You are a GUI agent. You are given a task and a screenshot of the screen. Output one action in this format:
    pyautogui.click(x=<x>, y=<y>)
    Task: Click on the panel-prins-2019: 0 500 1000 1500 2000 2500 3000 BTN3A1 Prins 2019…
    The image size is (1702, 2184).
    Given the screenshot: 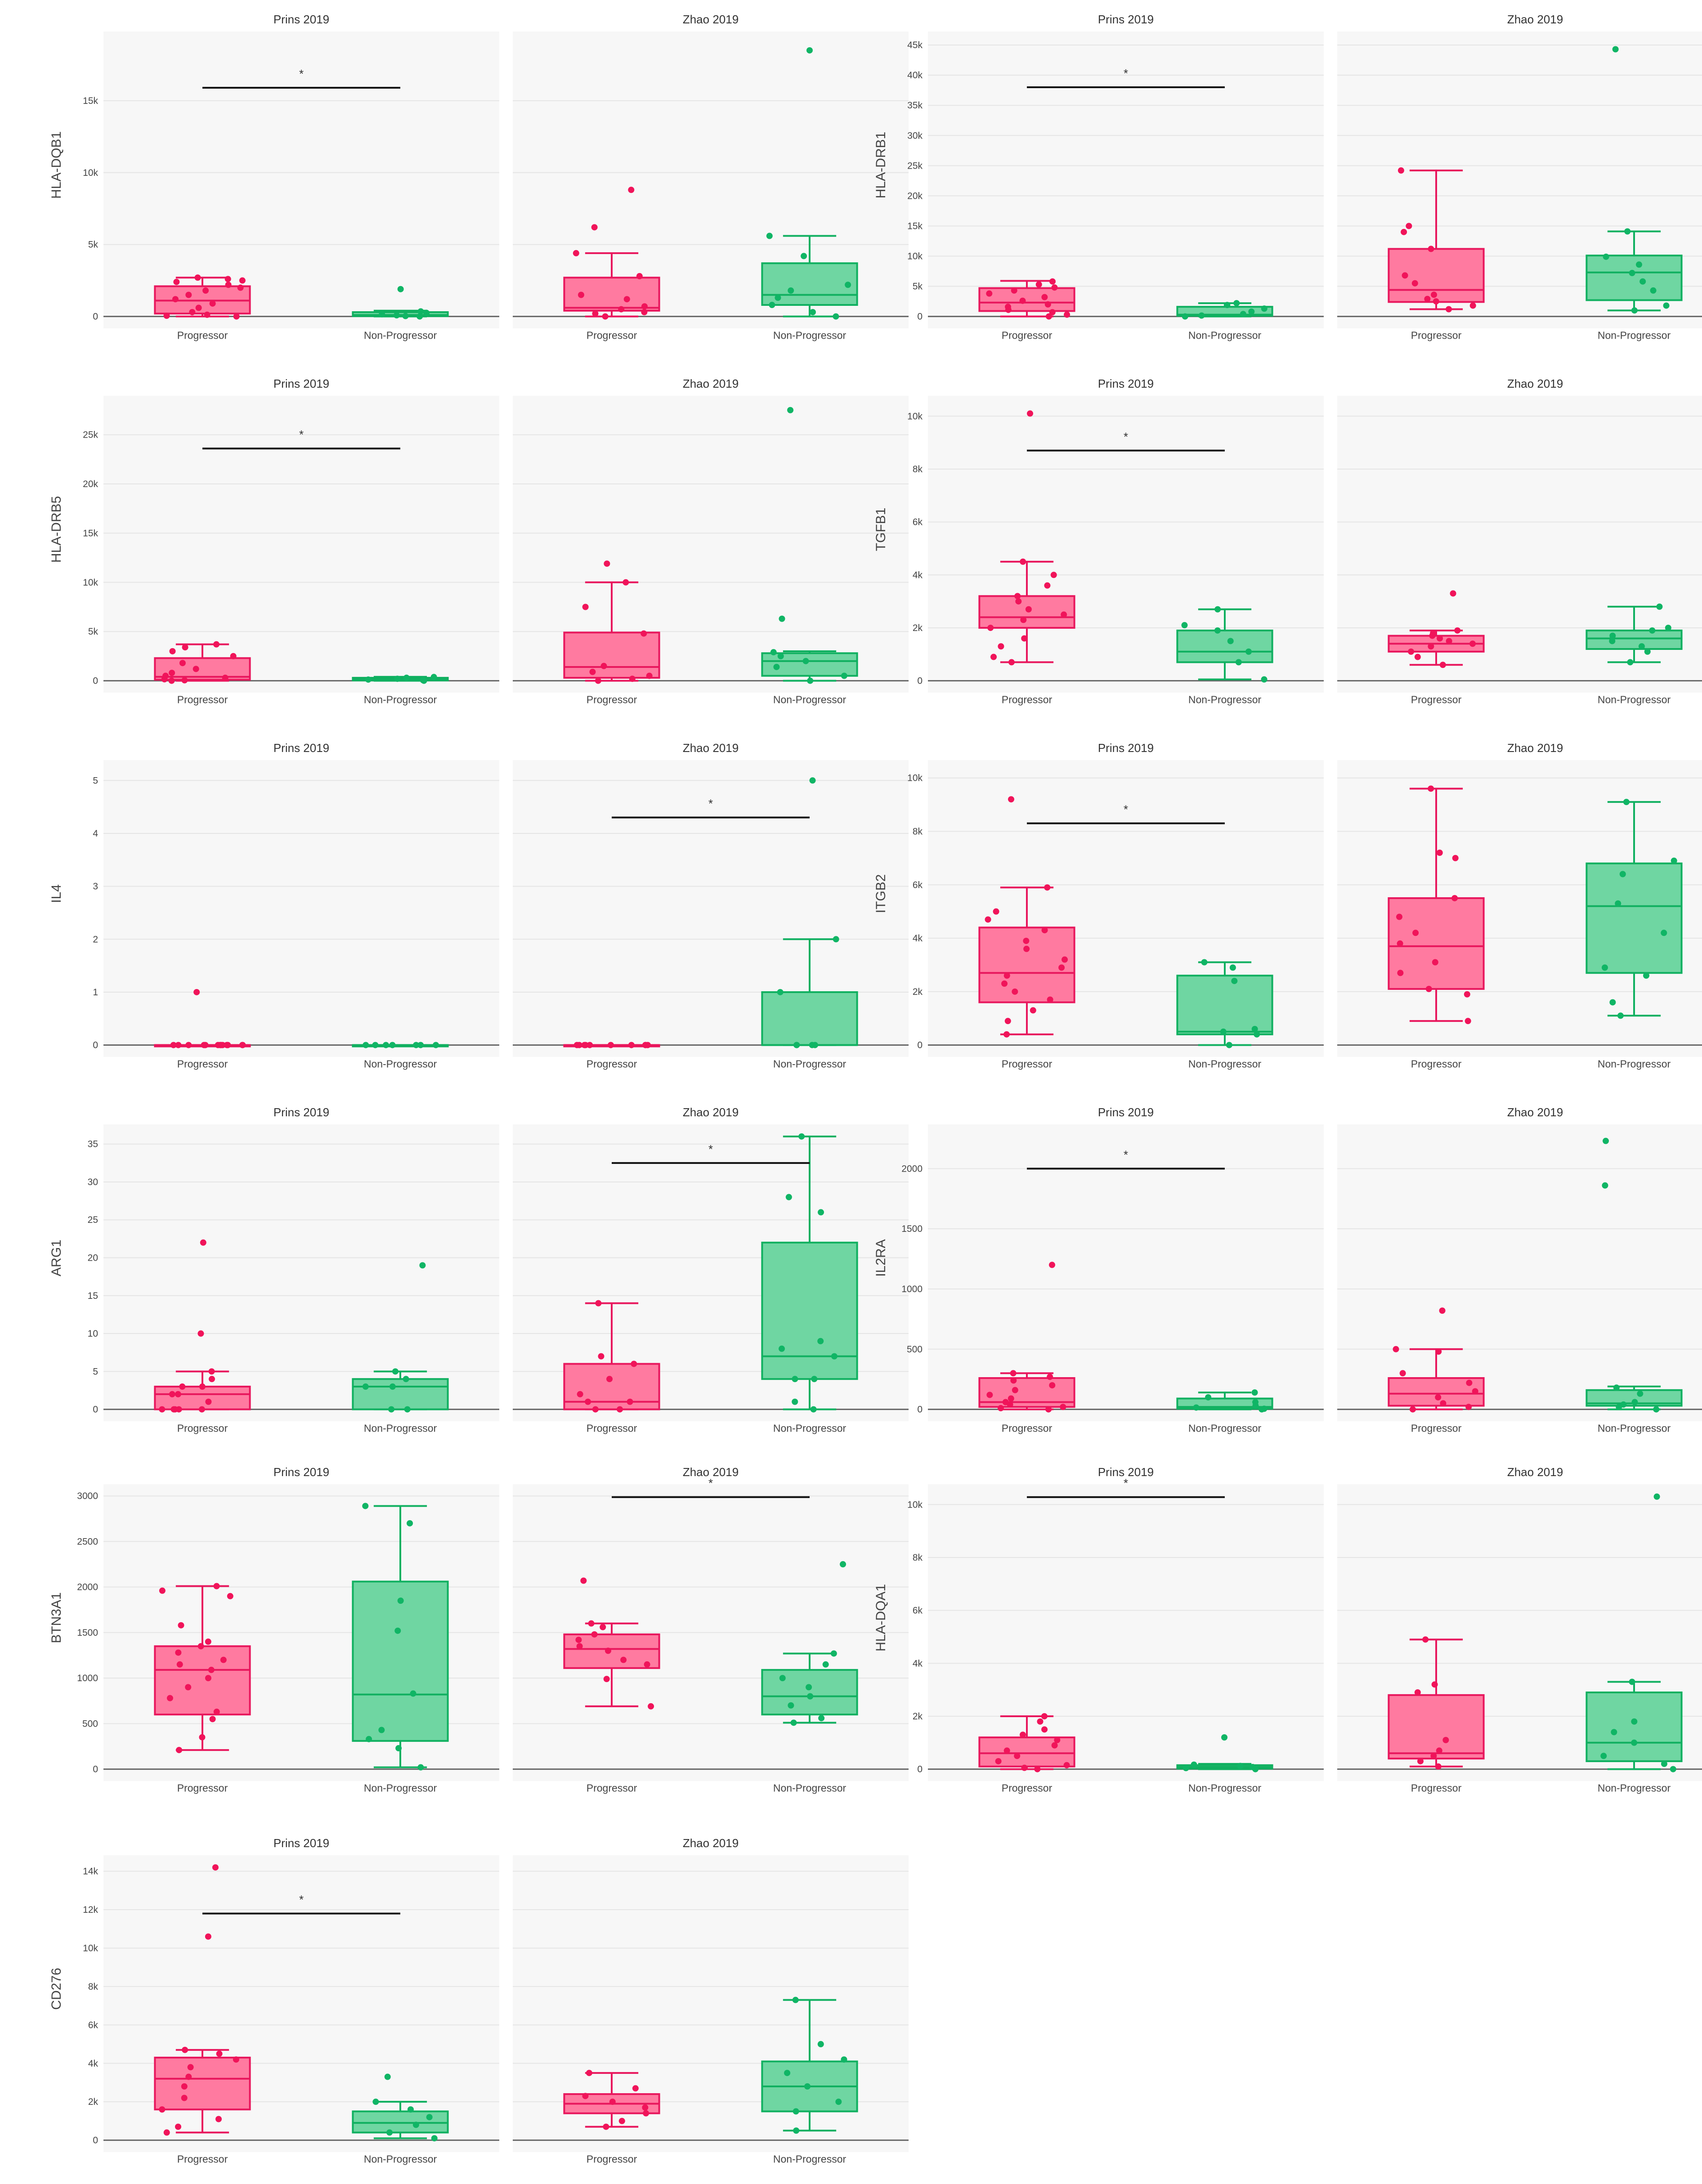 What is the action you would take?
    pyautogui.click(x=274, y=1630)
    